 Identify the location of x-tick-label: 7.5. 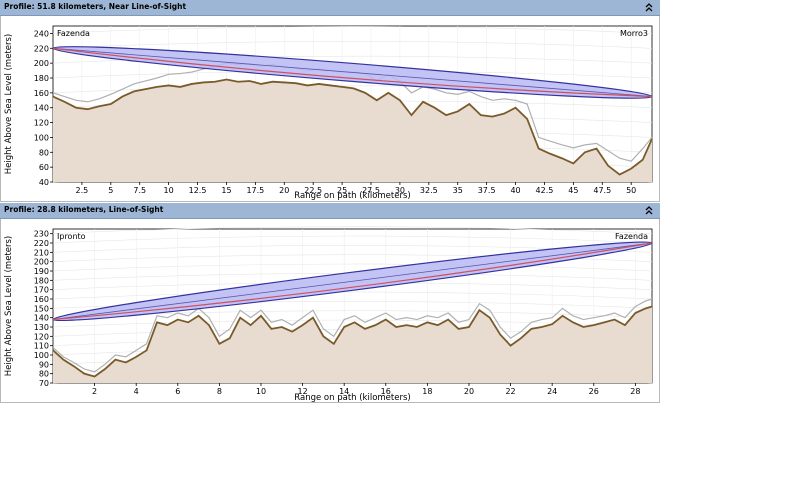
(139, 190).